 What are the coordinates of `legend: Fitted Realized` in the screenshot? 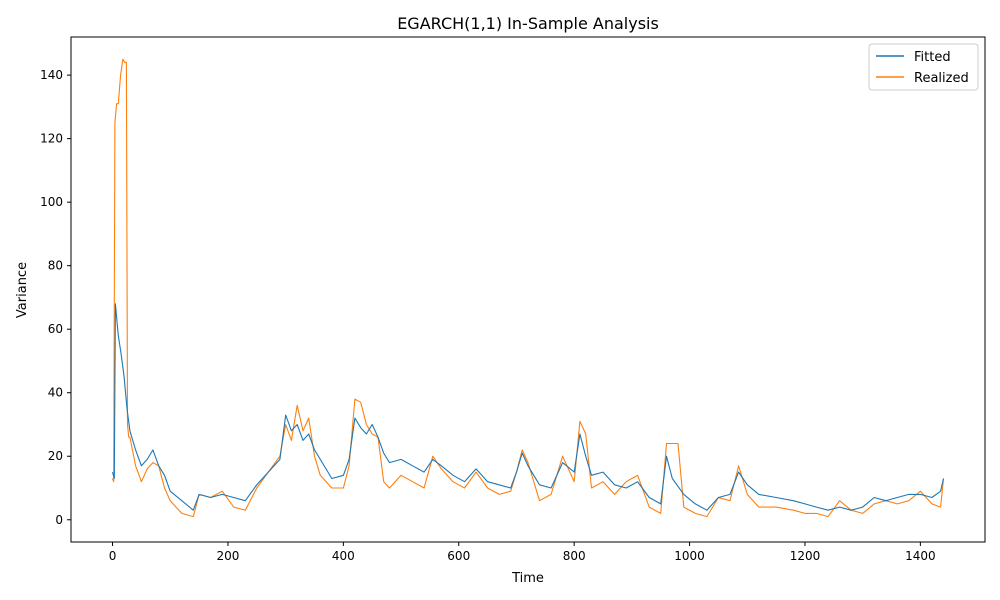 It's located at (923, 67).